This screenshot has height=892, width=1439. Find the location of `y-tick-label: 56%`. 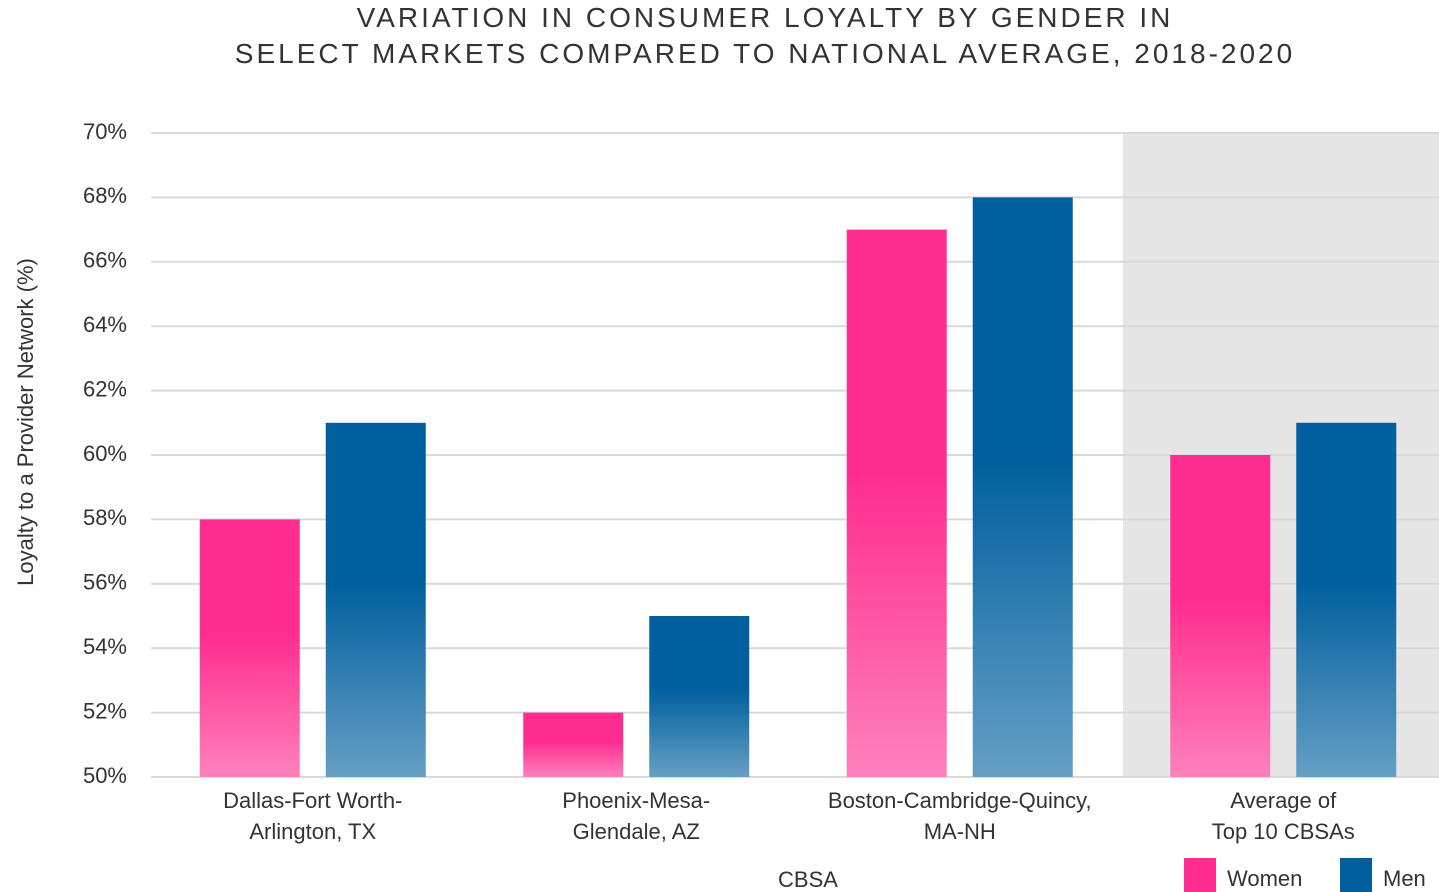

y-tick-label: 56% is located at coordinates (105, 582).